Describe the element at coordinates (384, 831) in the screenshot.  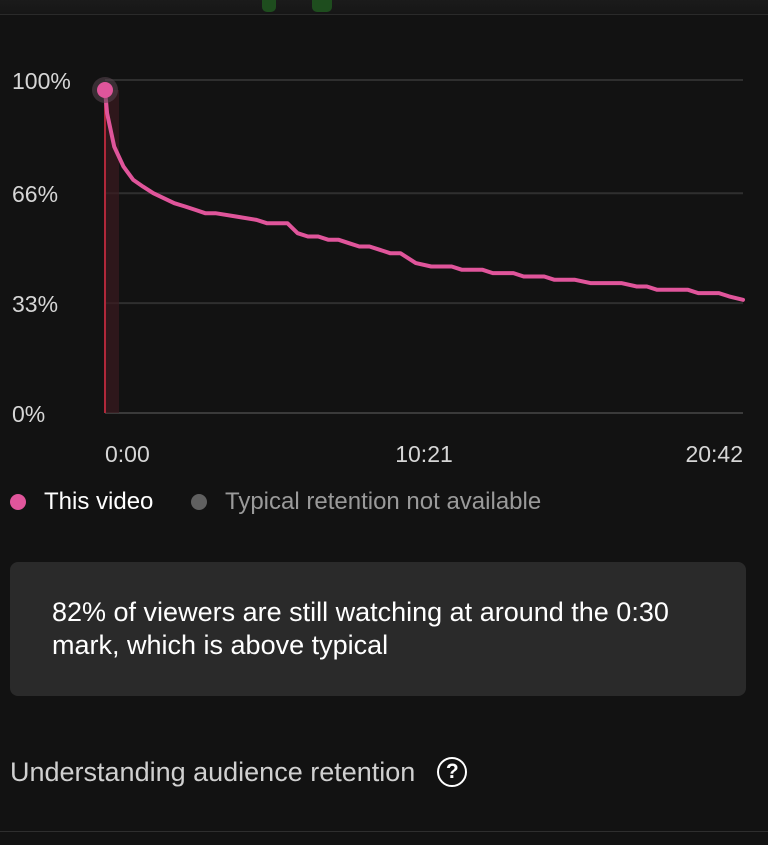
I see `divider` at that location.